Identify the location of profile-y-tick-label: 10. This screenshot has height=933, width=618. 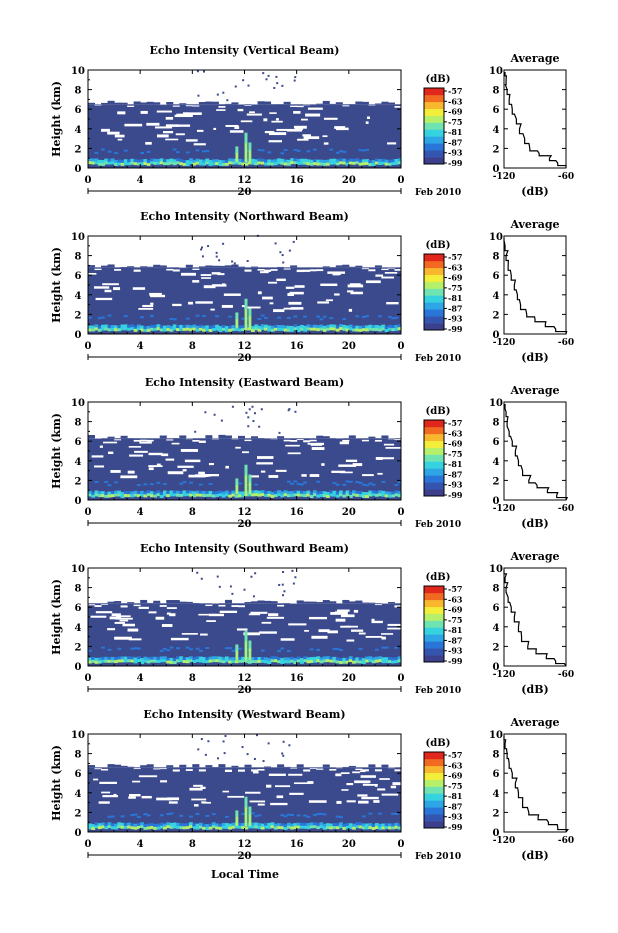
(496, 569).